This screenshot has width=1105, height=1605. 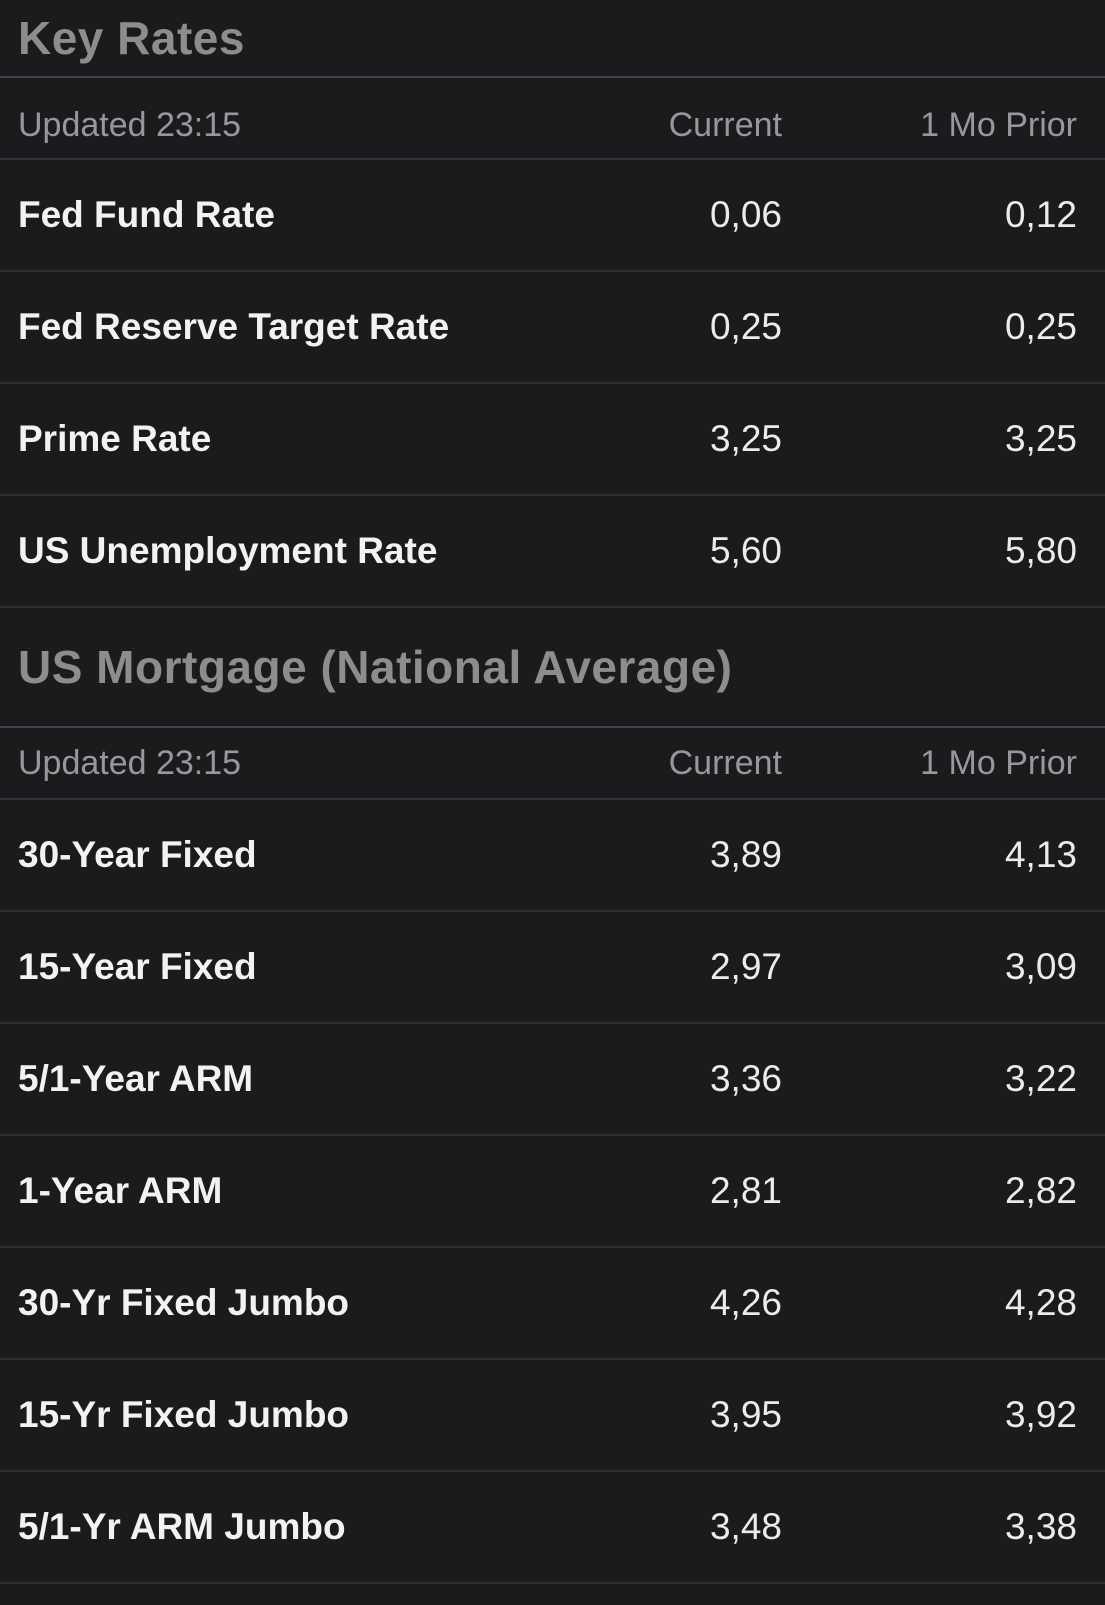 I want to click on table-row-1-year-arm: 1-Year ARM 2,81 2,82, so click(x=552, y=1192).